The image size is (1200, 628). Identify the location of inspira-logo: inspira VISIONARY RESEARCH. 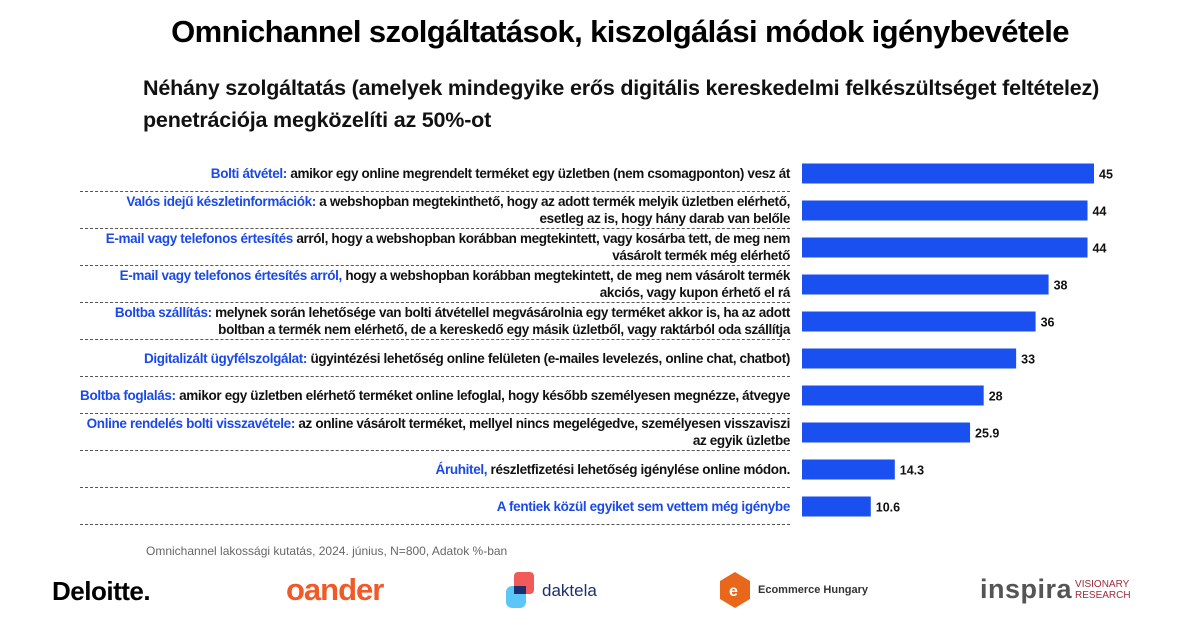
(1055, 589).